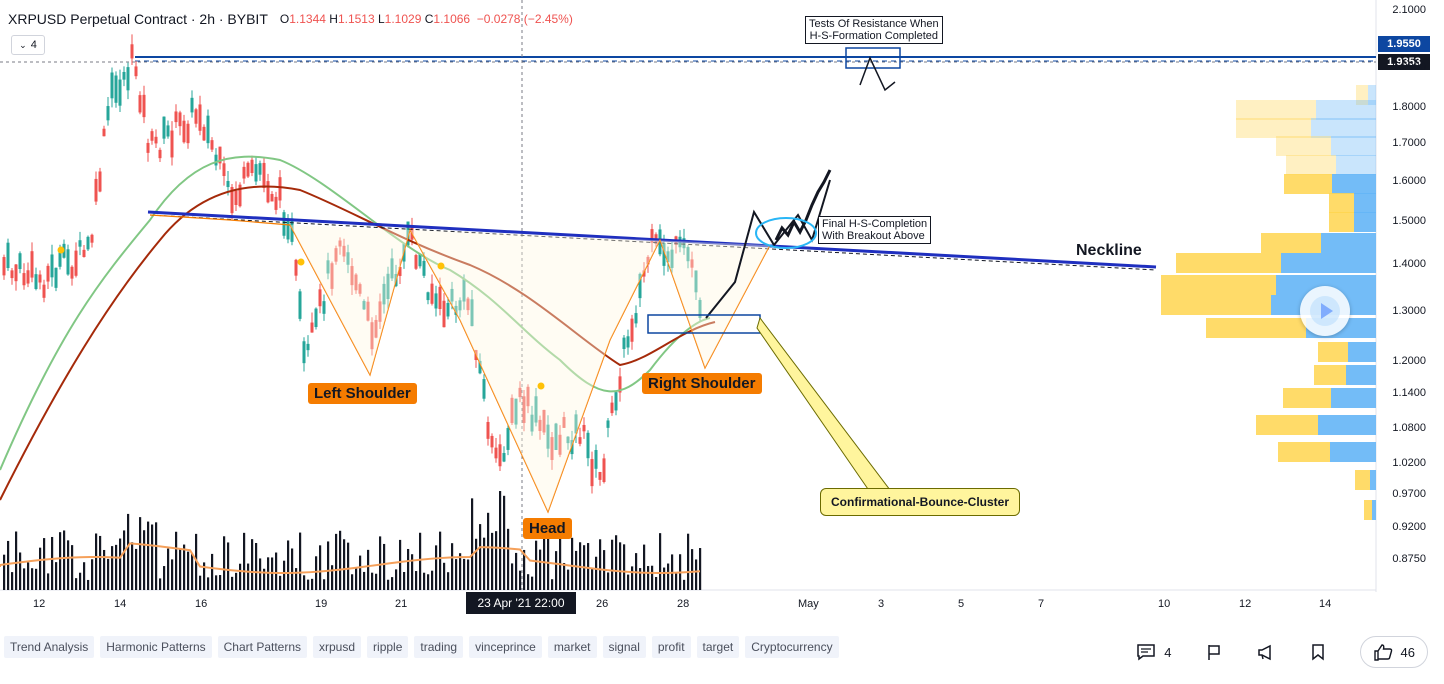  Describe the element at coordinates (671, 647) in the screenshot. I see `tag-profit: profit` at that location.